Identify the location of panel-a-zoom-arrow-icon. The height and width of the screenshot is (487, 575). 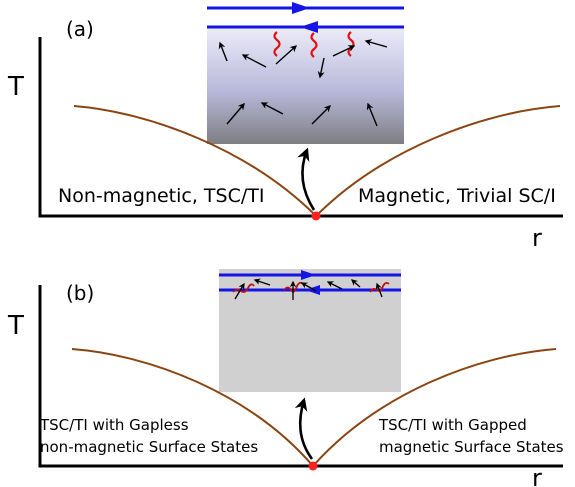
(306, 179).